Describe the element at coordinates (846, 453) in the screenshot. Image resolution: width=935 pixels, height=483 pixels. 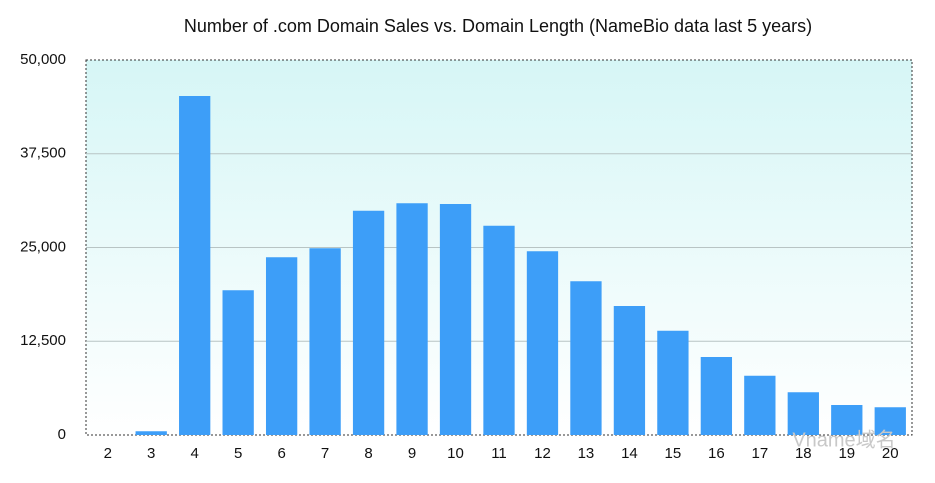
I see `x-tick-label: 19` at that location.